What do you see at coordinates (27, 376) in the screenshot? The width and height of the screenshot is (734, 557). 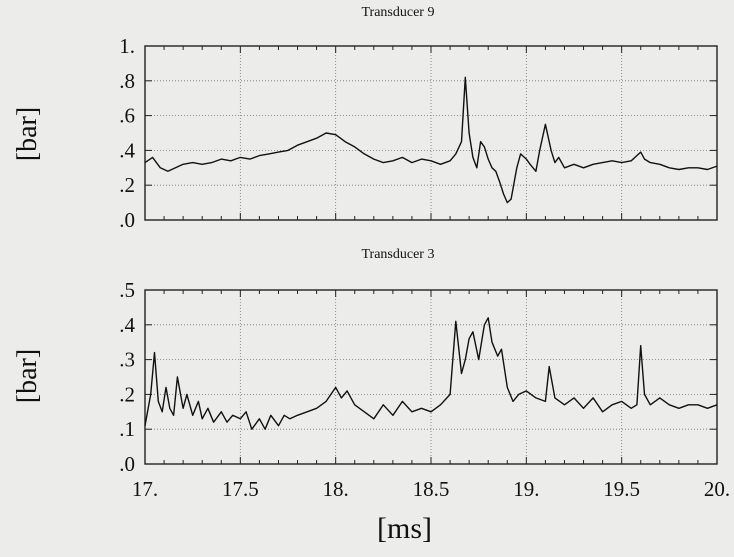 I see `y-axis-label-bottom: [bar]` at bounding box center [27, 376].